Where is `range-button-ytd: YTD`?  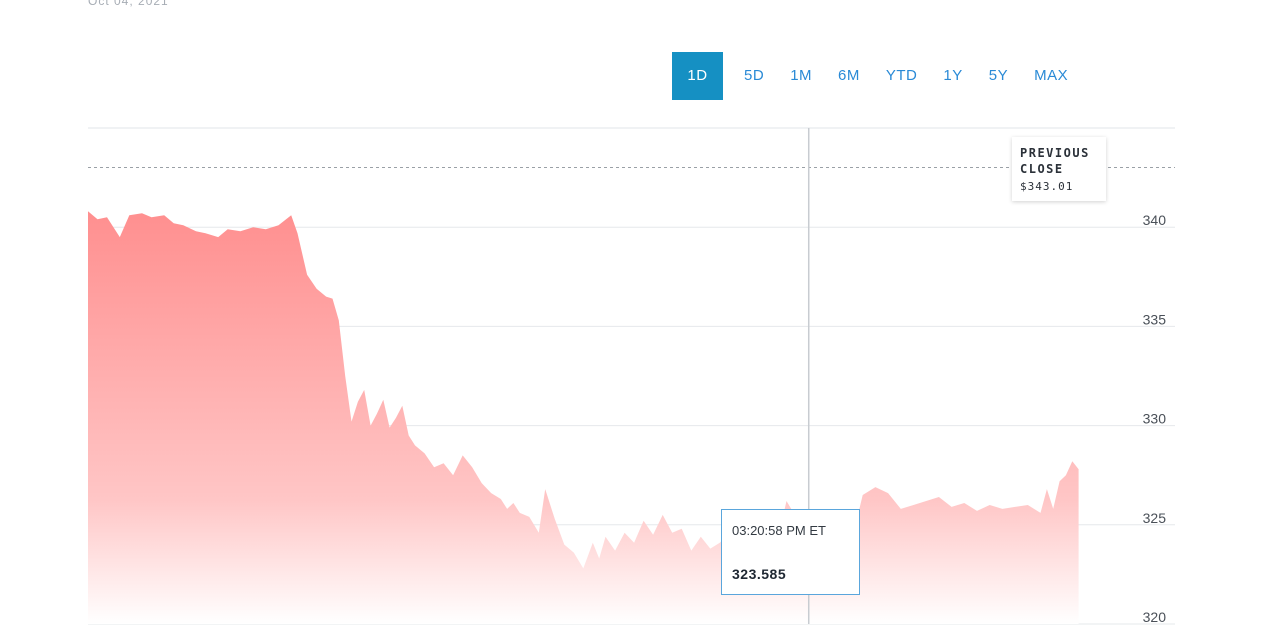 range-button-ytd: YTD is located at coordinates (901, 75).